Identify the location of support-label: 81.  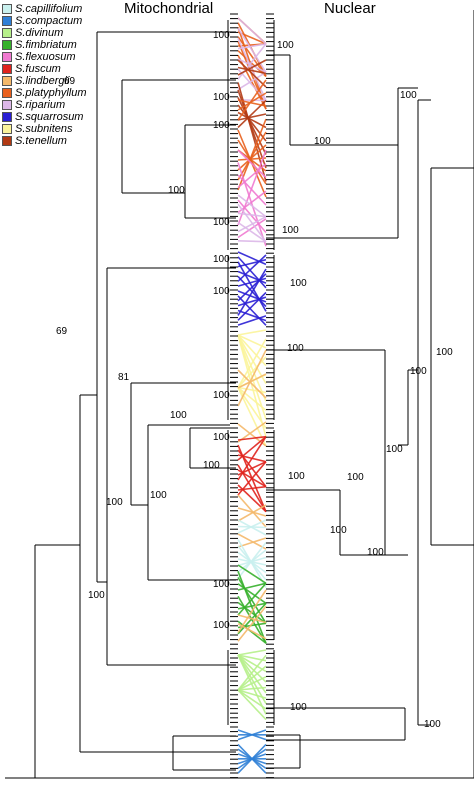
(124, 377).